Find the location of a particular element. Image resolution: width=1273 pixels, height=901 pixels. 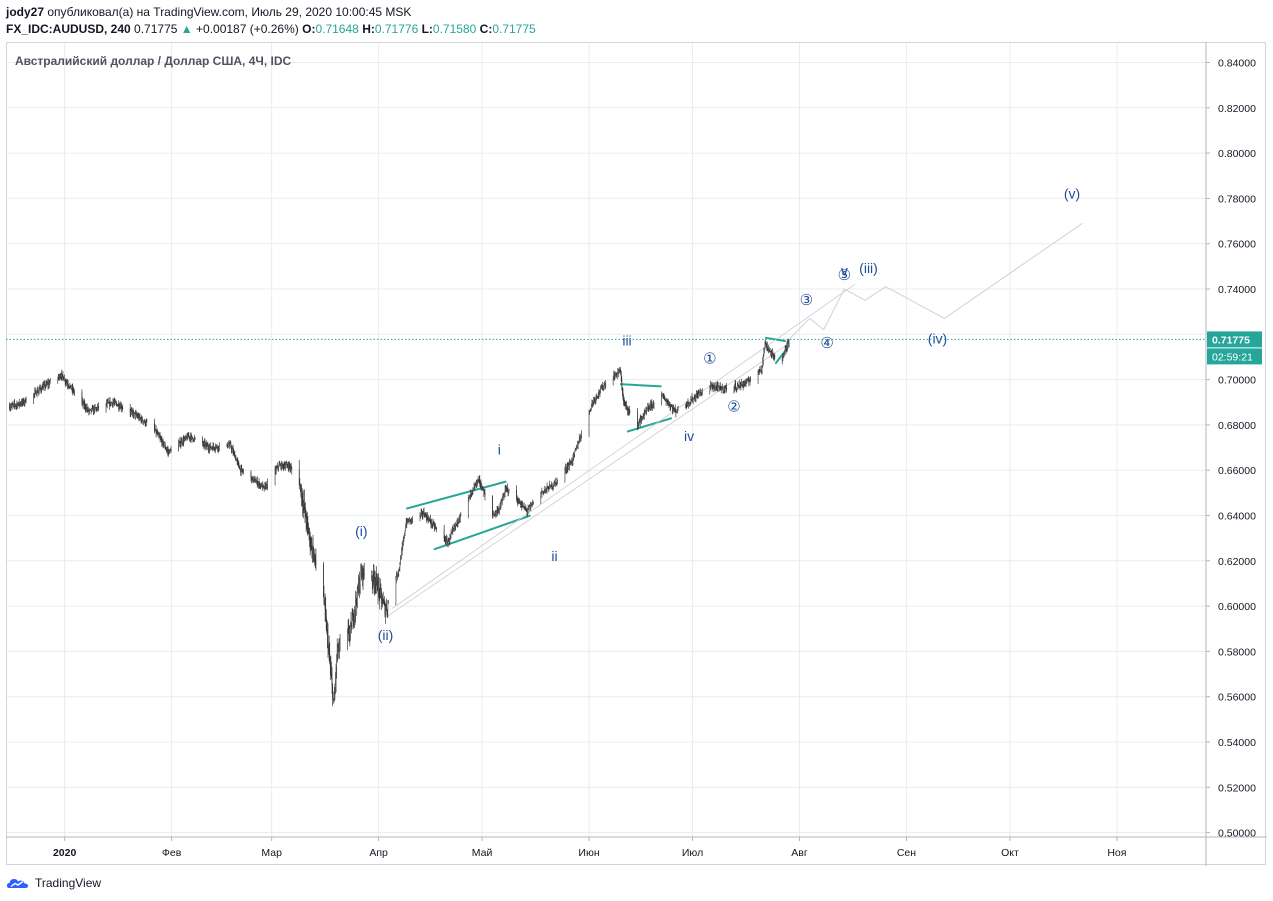

footer: TradingView is located at coordinates (53, 883).